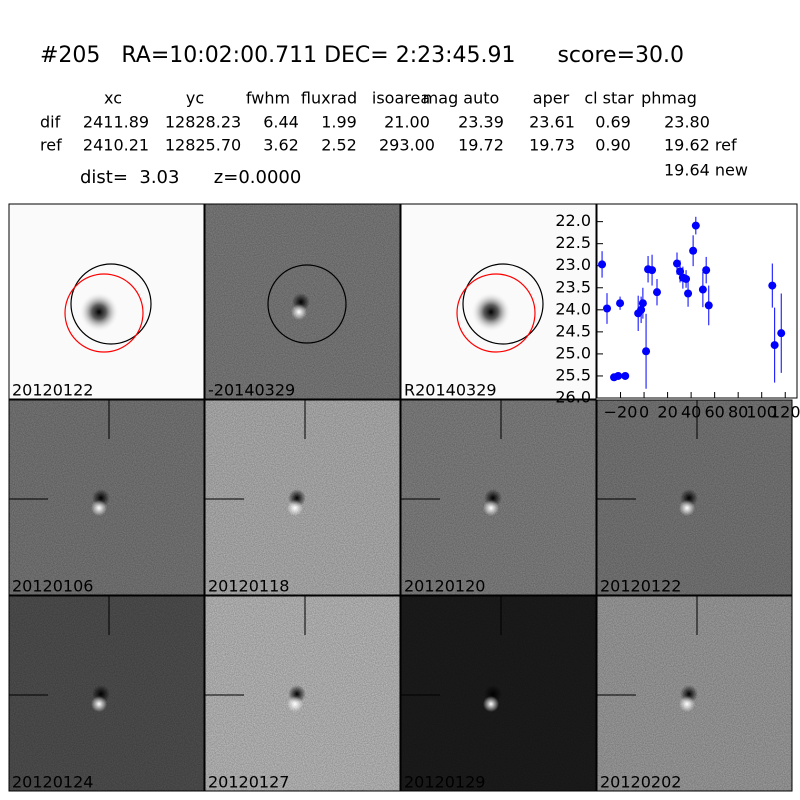  I want to click on x-tick-label: 80, so click(738, 412).